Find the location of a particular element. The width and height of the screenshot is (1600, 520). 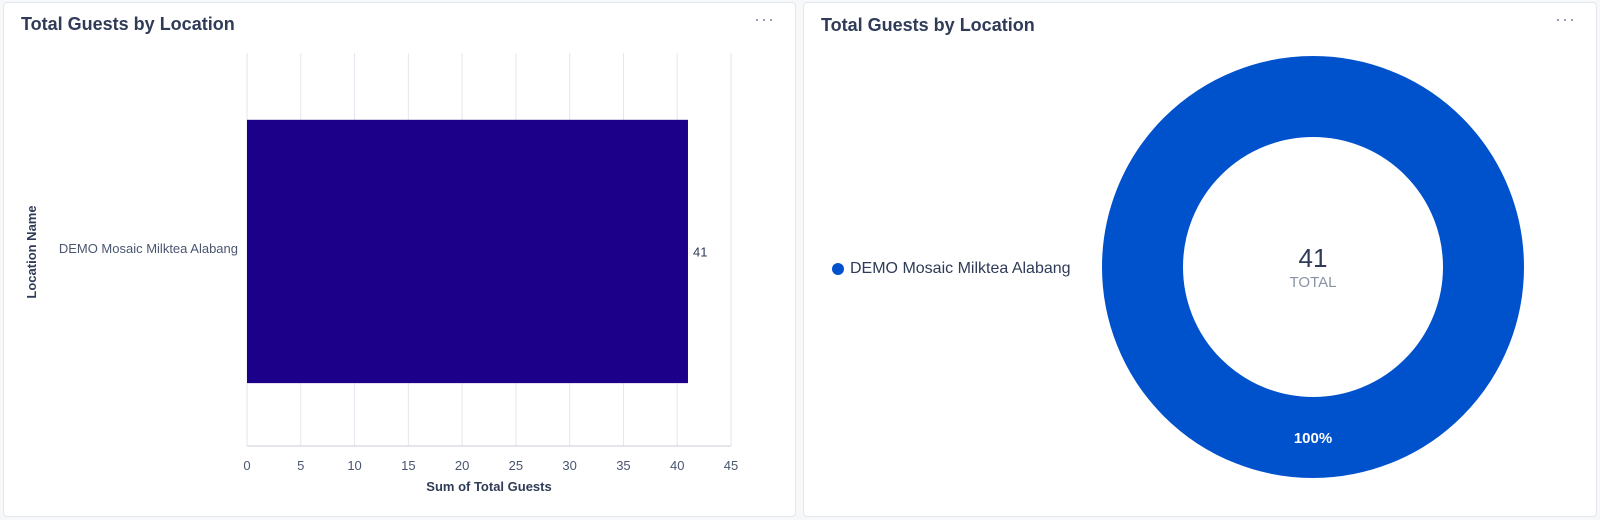

donut-legend-label: DEMO Mosaic Milktea Alabang is located at coordinates (960, 268).